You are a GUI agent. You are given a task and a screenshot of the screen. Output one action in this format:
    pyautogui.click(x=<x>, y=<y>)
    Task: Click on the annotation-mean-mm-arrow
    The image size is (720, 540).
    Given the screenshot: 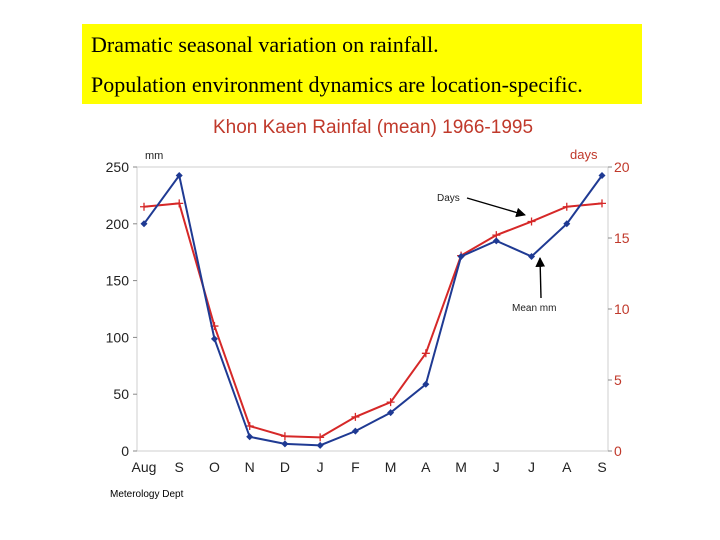 What is the action you would take?
    pyautogui.click(x=540, y=278)
    